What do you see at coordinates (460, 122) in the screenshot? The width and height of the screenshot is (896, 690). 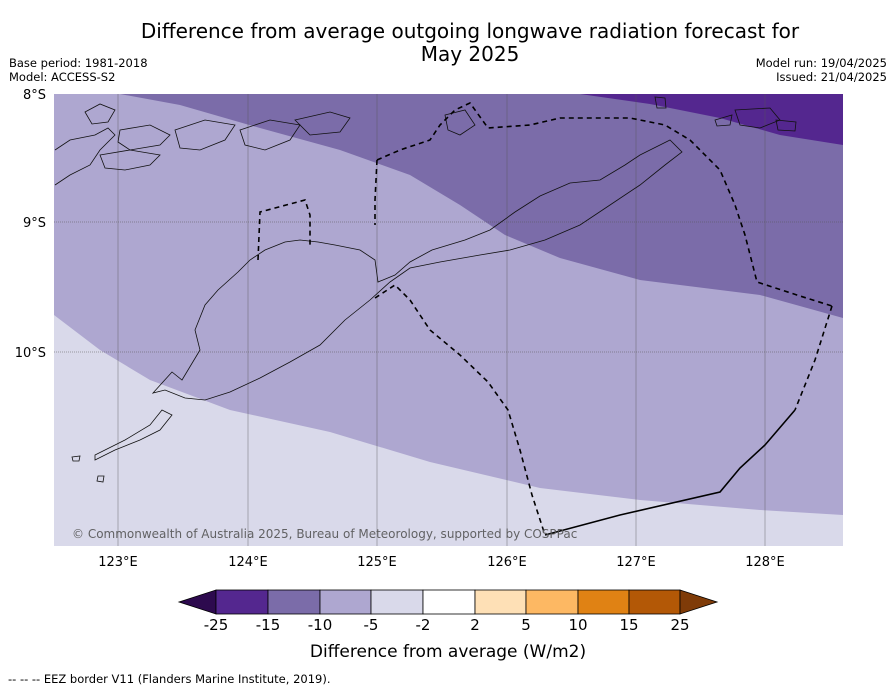 I see `atauro-coastline` at bounding box center [460, 122].